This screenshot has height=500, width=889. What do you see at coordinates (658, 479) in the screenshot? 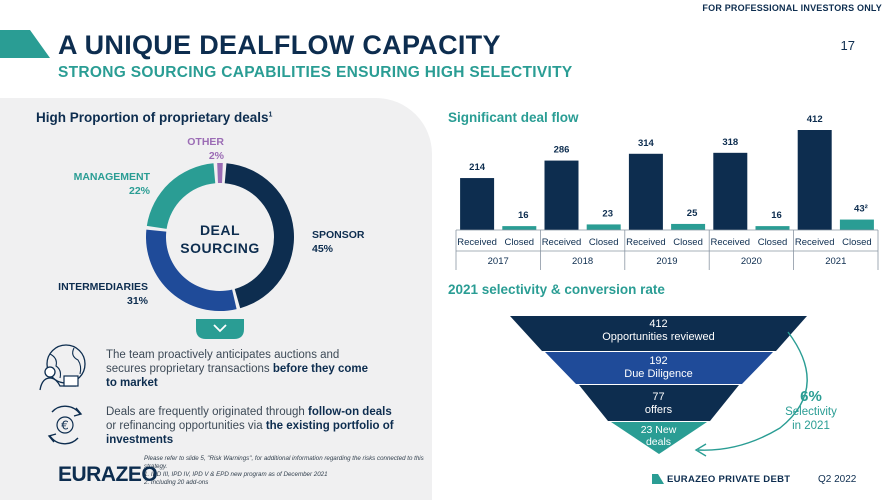
I see `brand-mark-icon` at bounding box center [658, 479].